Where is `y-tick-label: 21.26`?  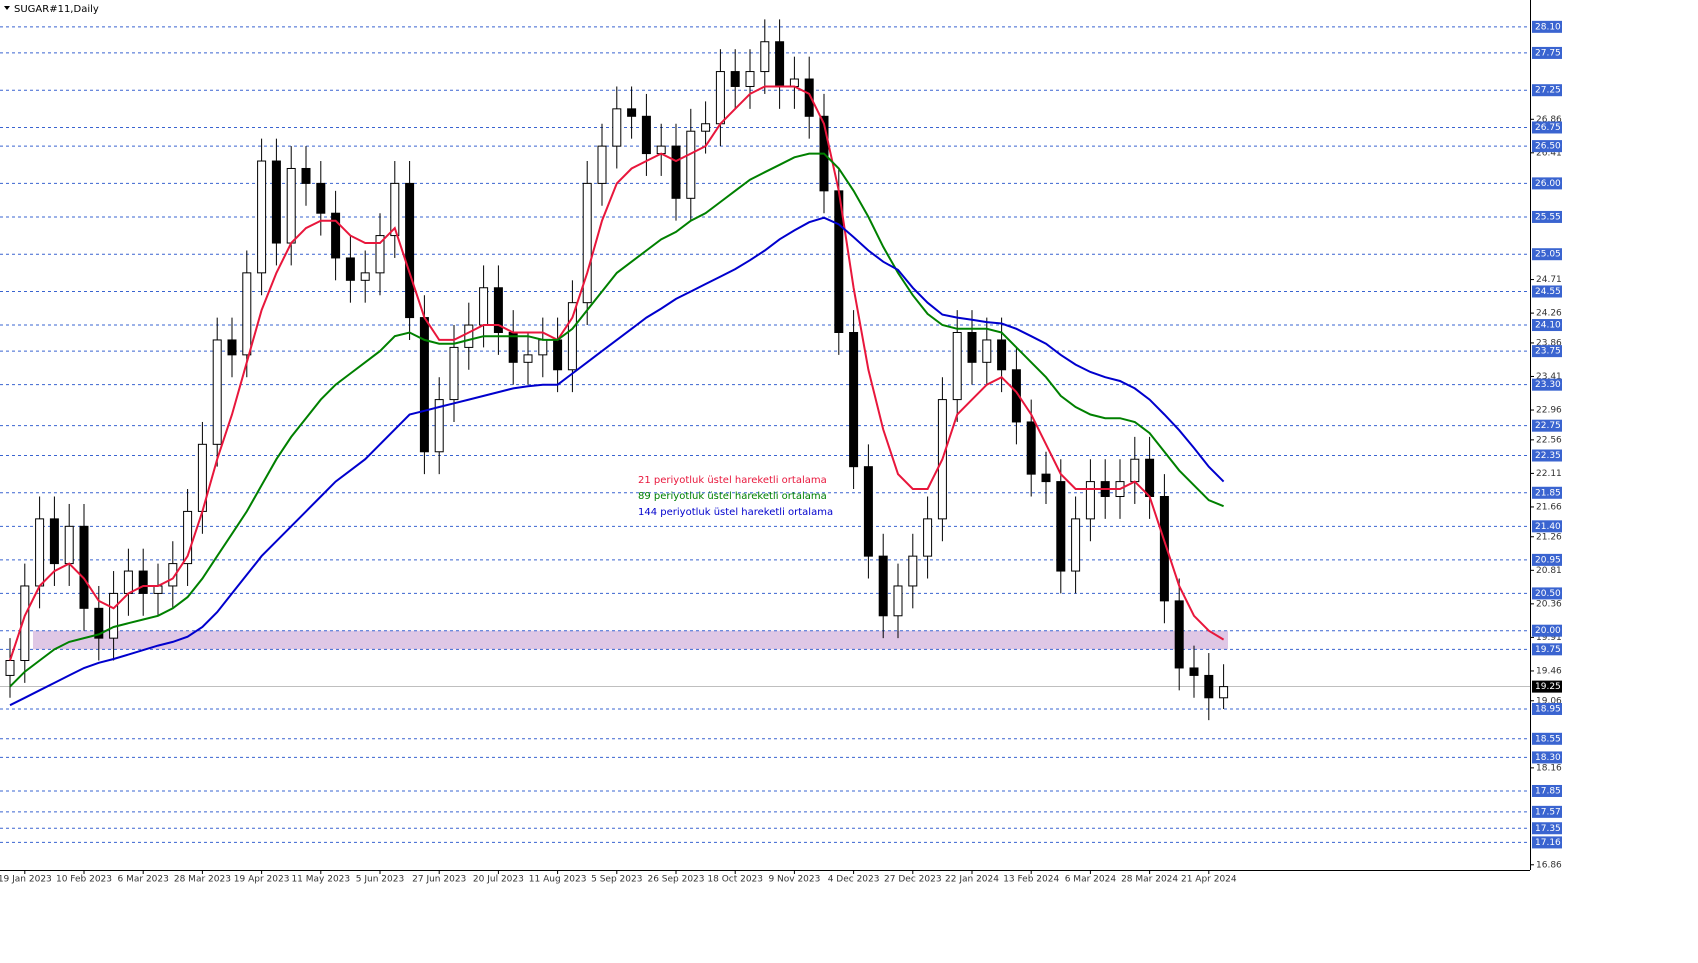
y-tick-label: 21.26 is located at coordinates (1549, 537).